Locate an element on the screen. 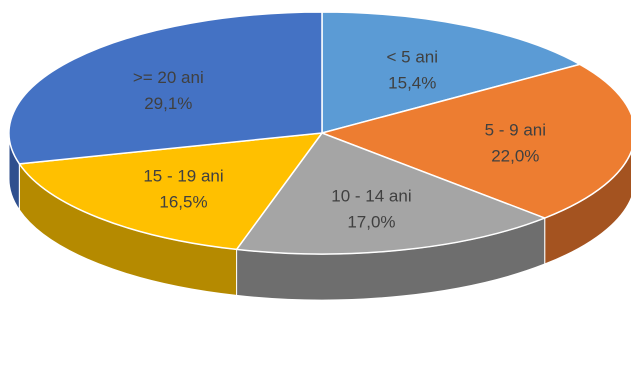 This screenshot has width=631, height=376. slice-category-label: < 5 ani is located at coordinates (413, 57).